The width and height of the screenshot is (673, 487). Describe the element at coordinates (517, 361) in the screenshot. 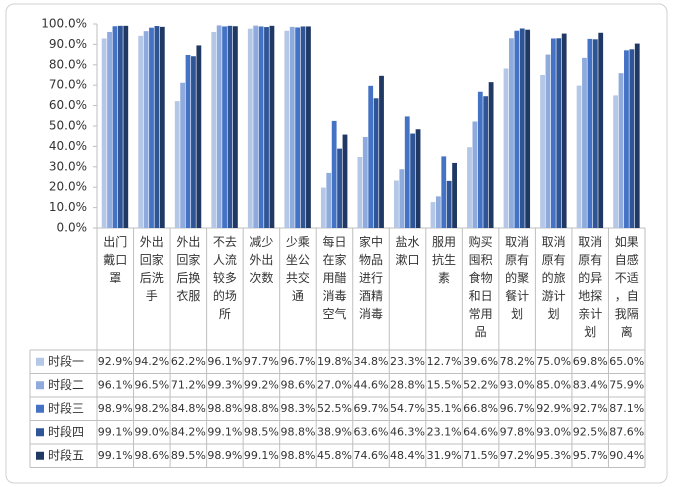

I see `table-cell: 78.2%` at that location.